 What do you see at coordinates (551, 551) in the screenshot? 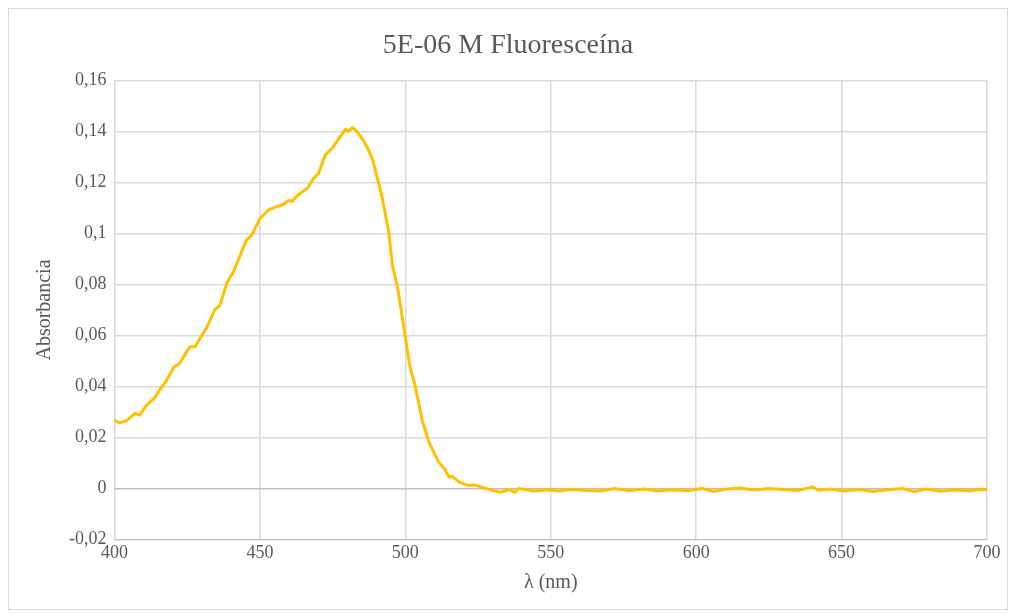
I see `x-tick-label: 550` at bounding box center [551, 551].